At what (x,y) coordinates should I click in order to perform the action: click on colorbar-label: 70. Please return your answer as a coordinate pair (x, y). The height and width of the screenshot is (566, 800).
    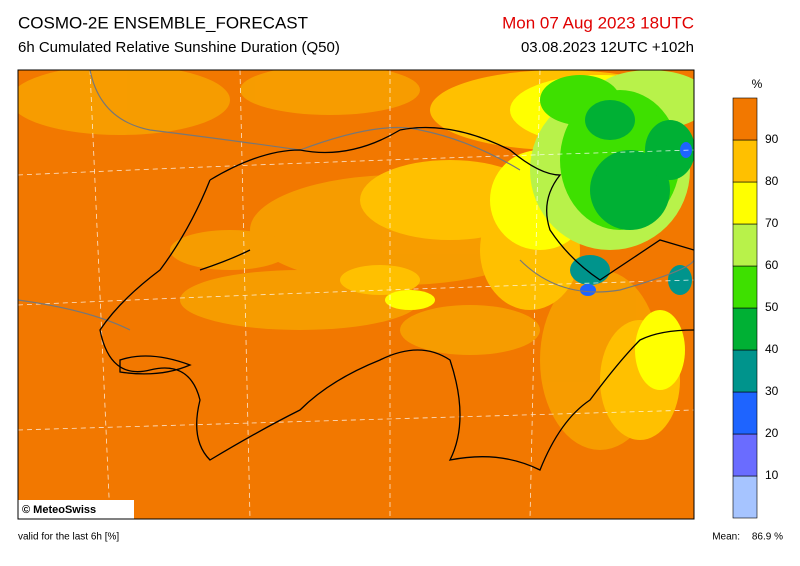
    Looking at the image, I should click on (772, 223).